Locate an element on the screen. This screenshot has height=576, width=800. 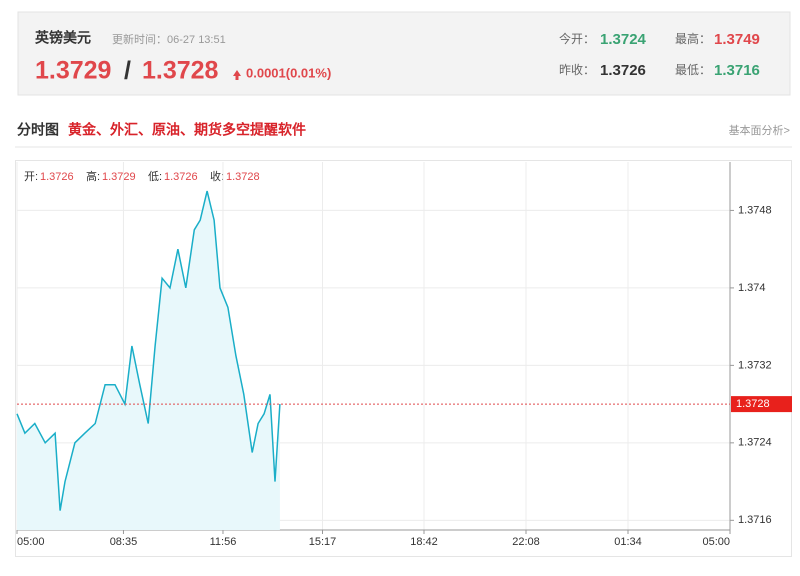
update-time: 更新时间：06-27 13:51 is located at coordinates (169, 39).